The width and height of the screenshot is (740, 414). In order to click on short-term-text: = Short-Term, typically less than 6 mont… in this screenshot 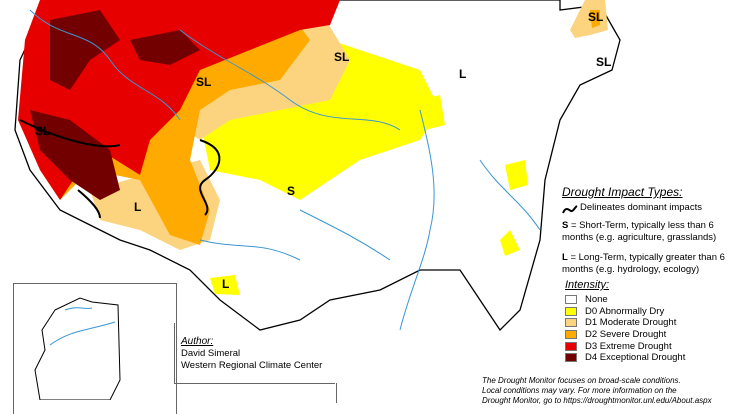, I will do `click(639, 231)`.